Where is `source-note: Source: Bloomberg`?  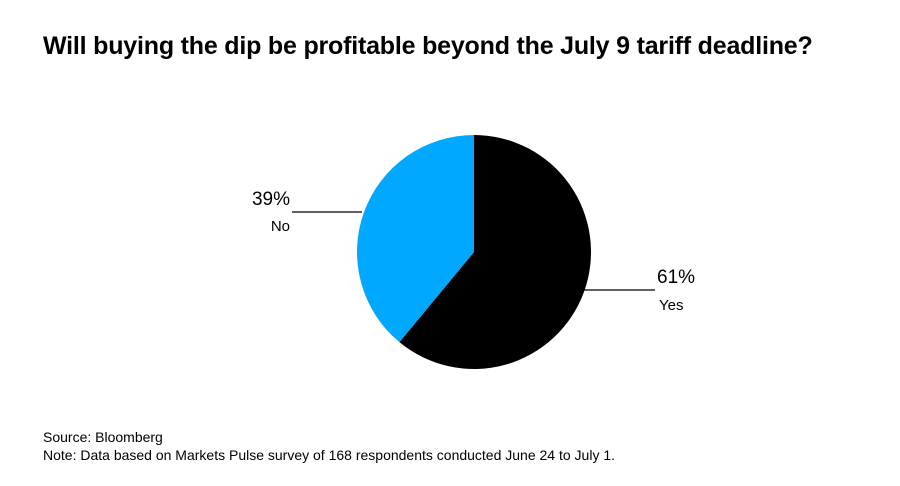 source-note: Source: Bloomberg is located at coordinates (103, 437).